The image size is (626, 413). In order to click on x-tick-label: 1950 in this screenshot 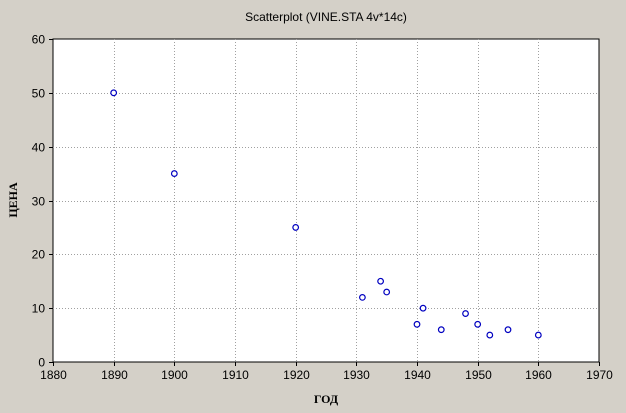, I will do `click(478, 375)`.